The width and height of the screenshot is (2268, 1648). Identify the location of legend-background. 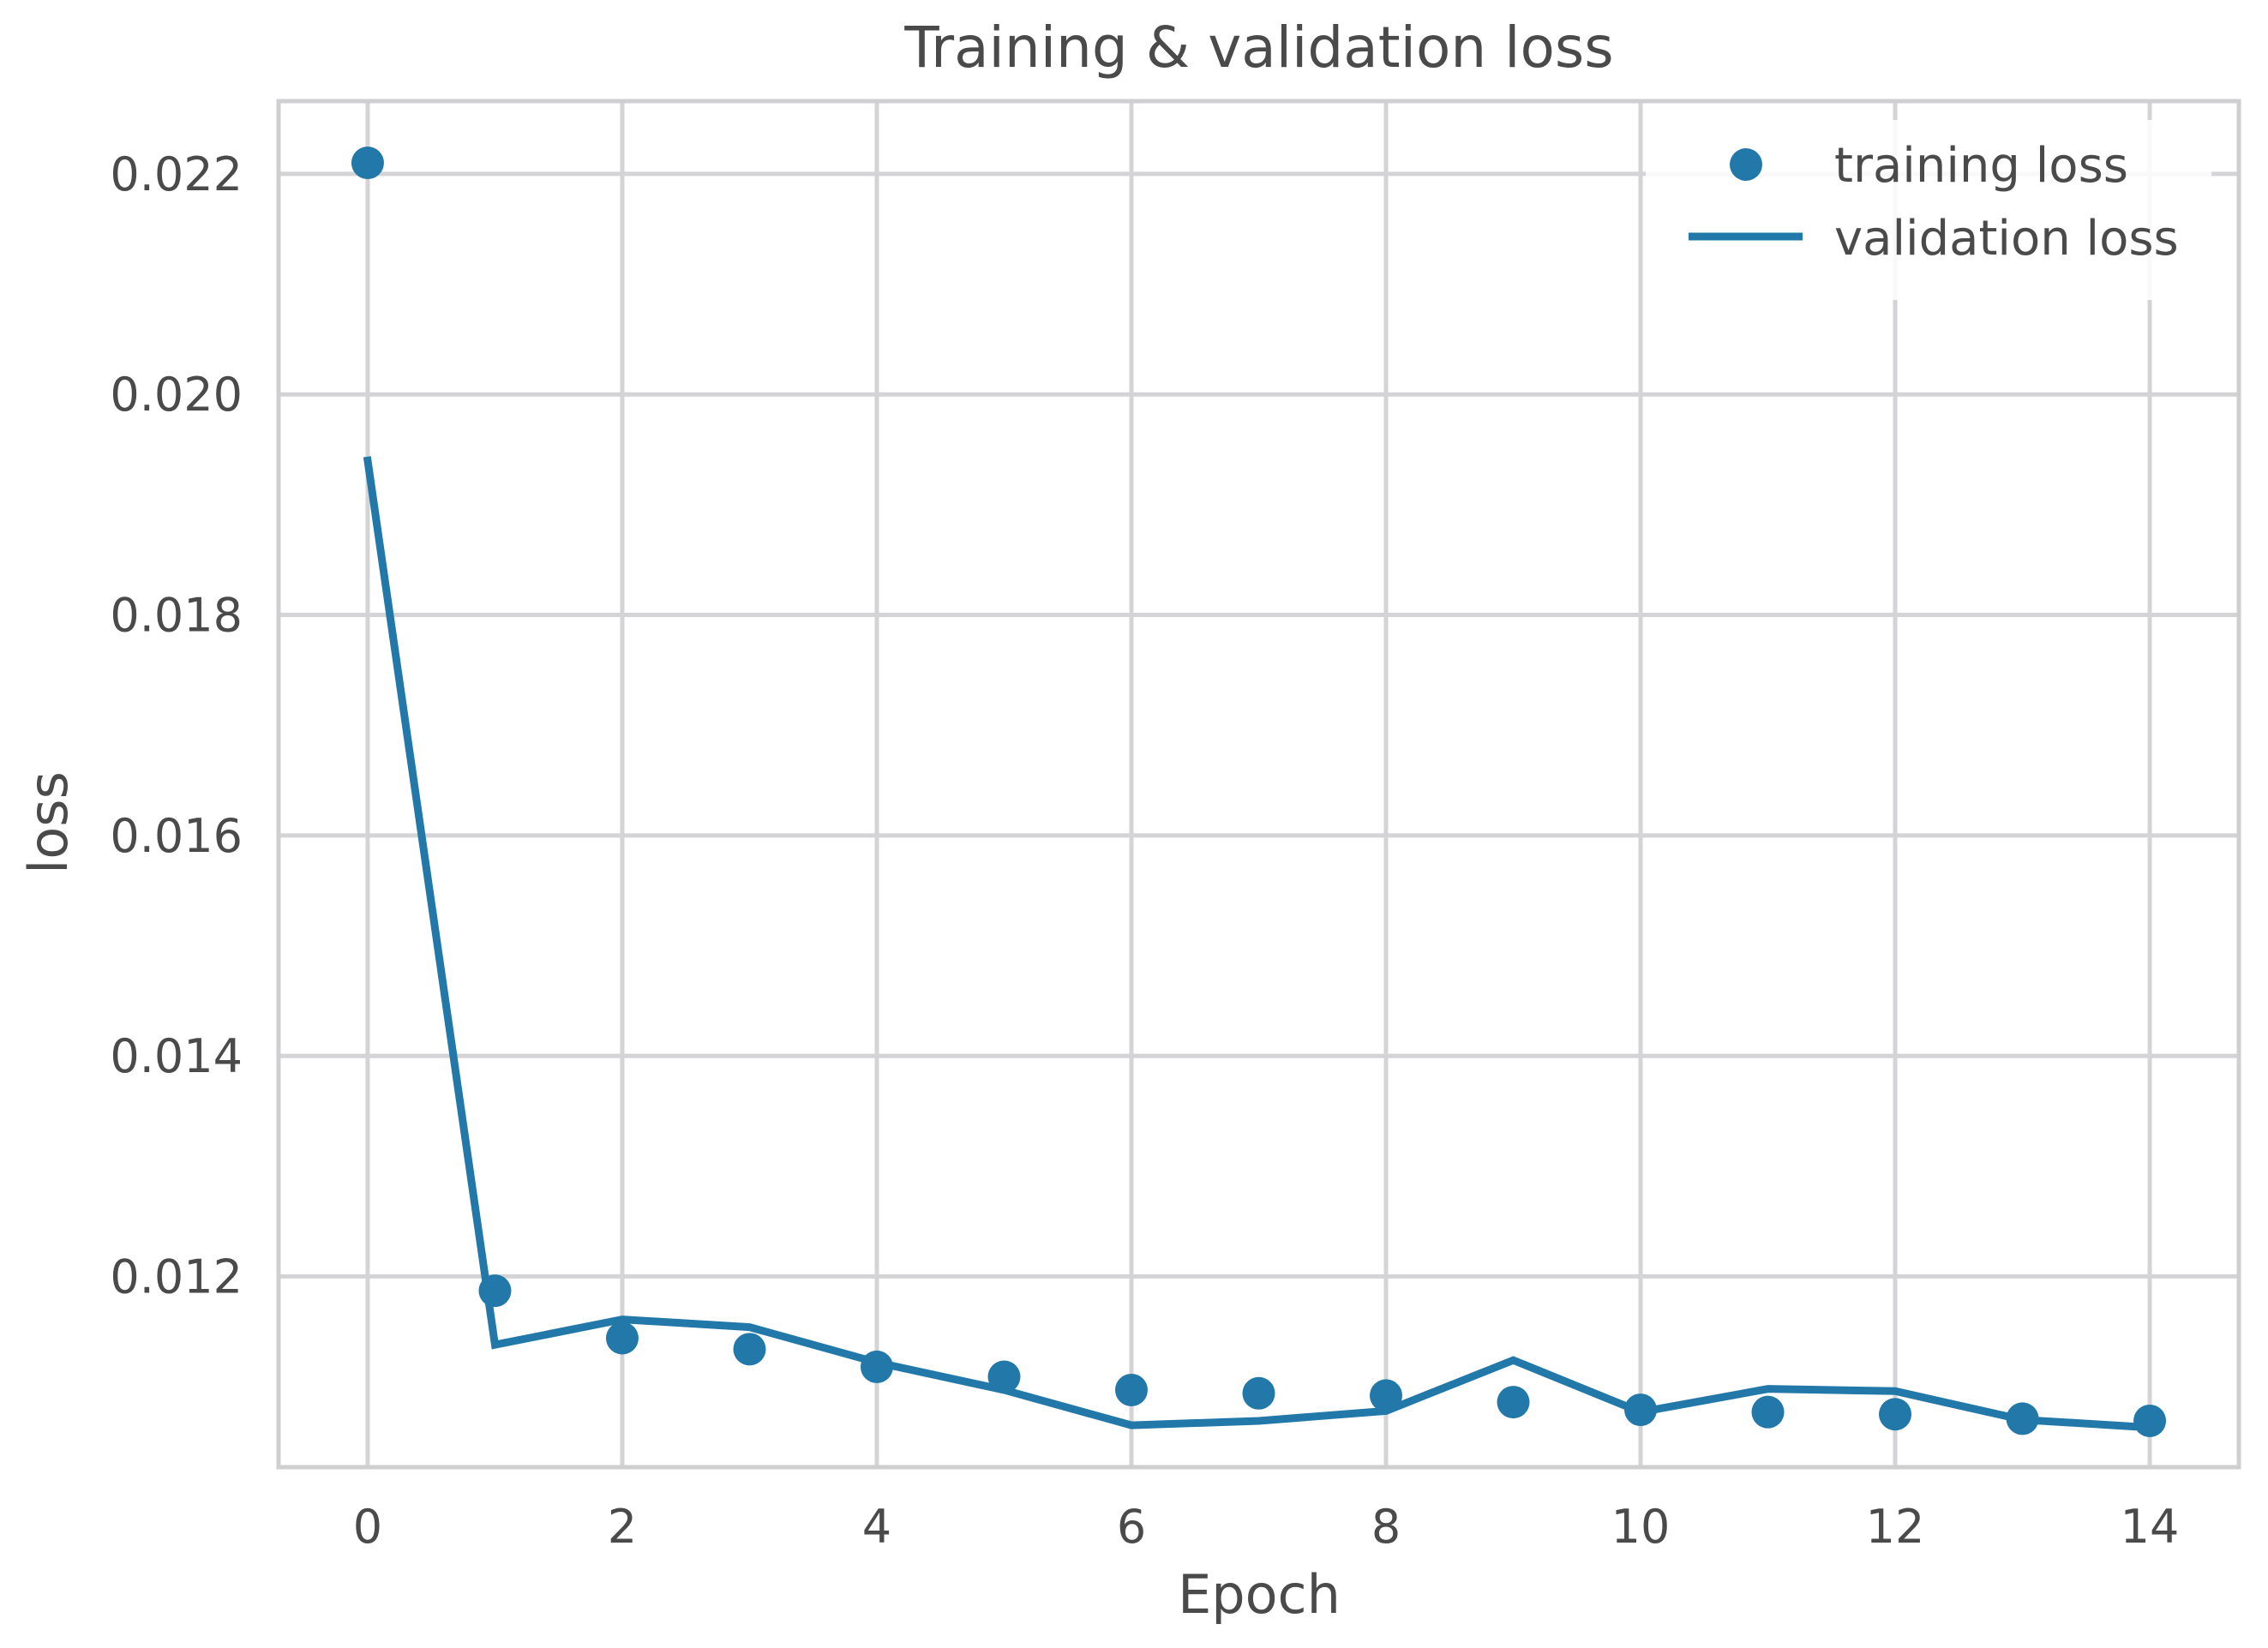
(1929, 210).